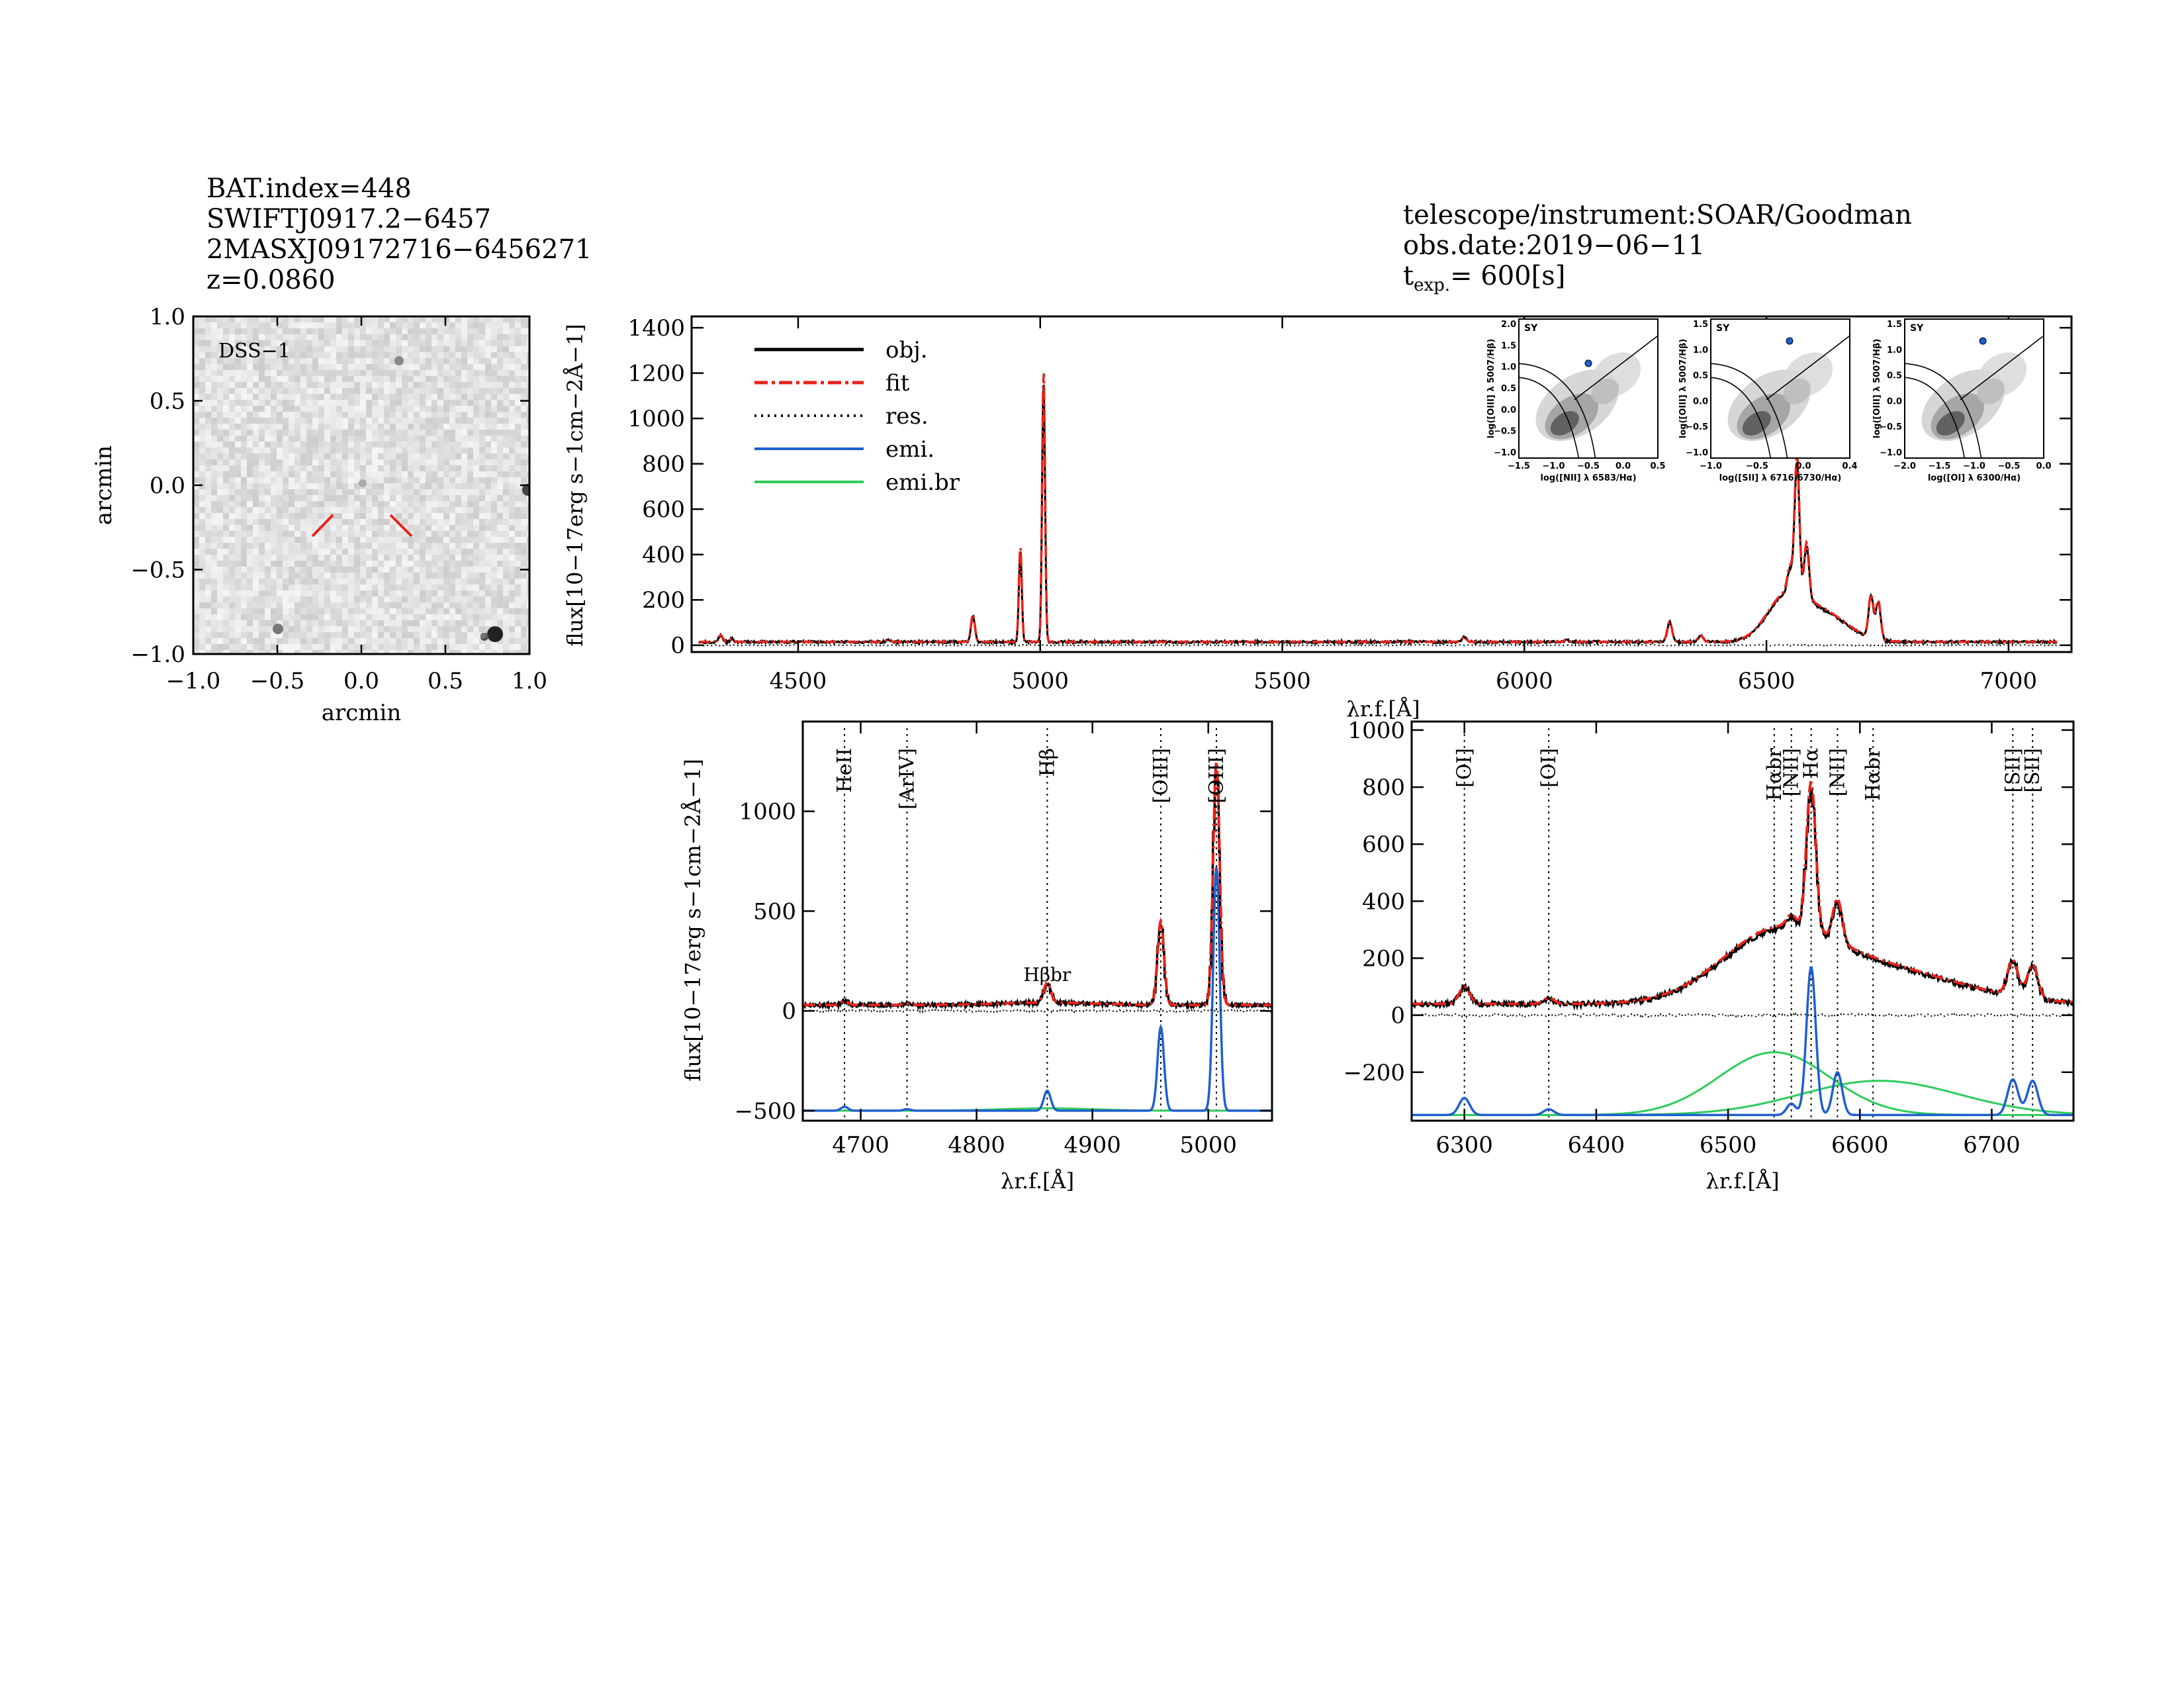  What do you see at coordinates (1812, 763) in the screenshot?
I see `line-marker-label: Hα` at bounding box center [1812, 763].